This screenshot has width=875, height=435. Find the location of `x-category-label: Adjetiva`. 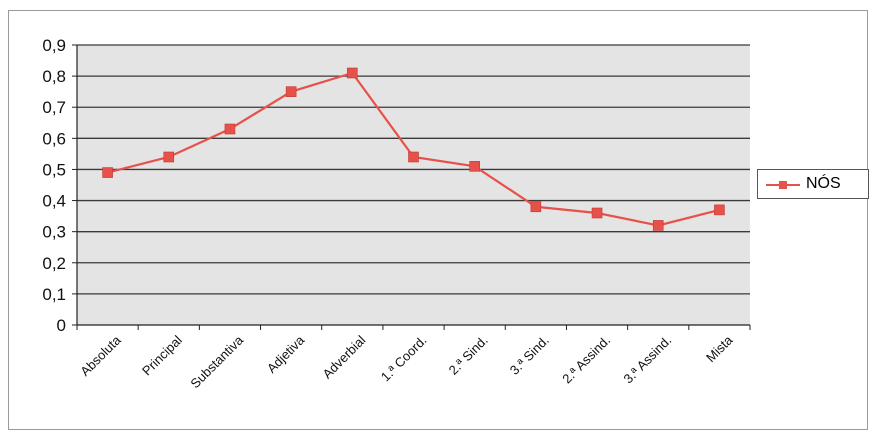

x-category-label: Adjetiva is located at coordinates (286, 354).